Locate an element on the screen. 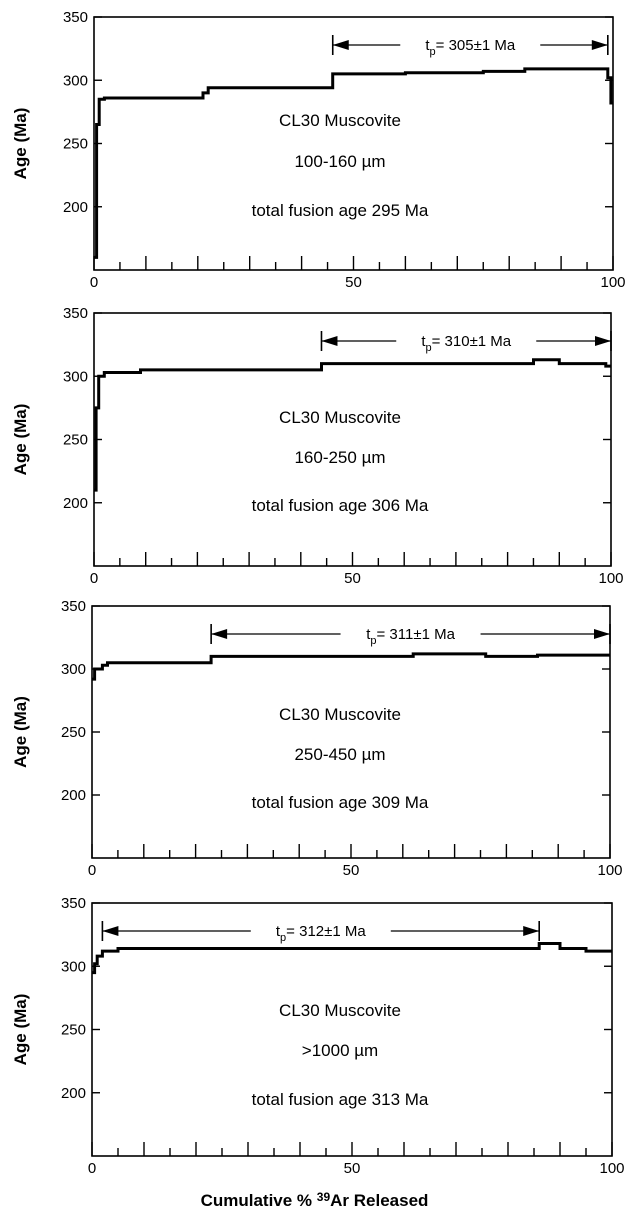 The height and width of the screenshot is (1227, 629). plateau-age-label: tp= 310±1 Ma is located at coordinates (466, 343).